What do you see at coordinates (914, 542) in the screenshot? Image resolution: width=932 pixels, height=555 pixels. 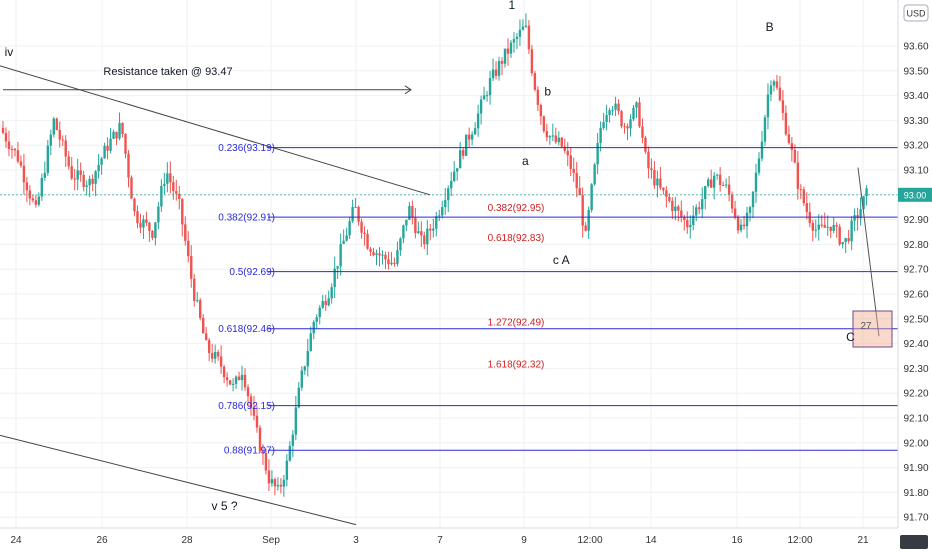 I see `logo-mark` at bounding box center [914, 542].